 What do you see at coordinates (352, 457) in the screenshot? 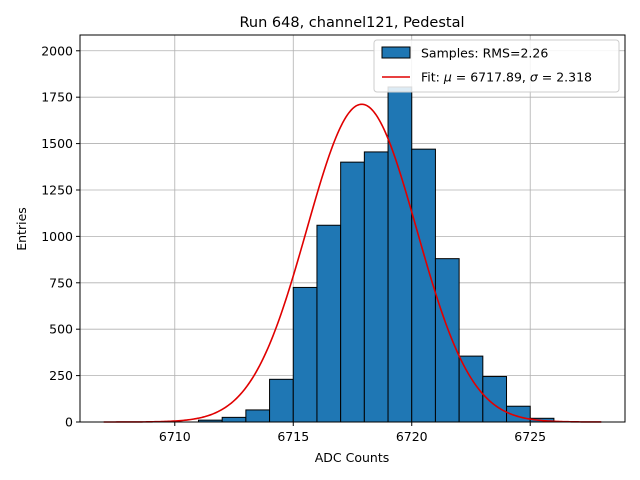
I see `x-axis-label: ADC Counts` at bounding box center [352, 457].